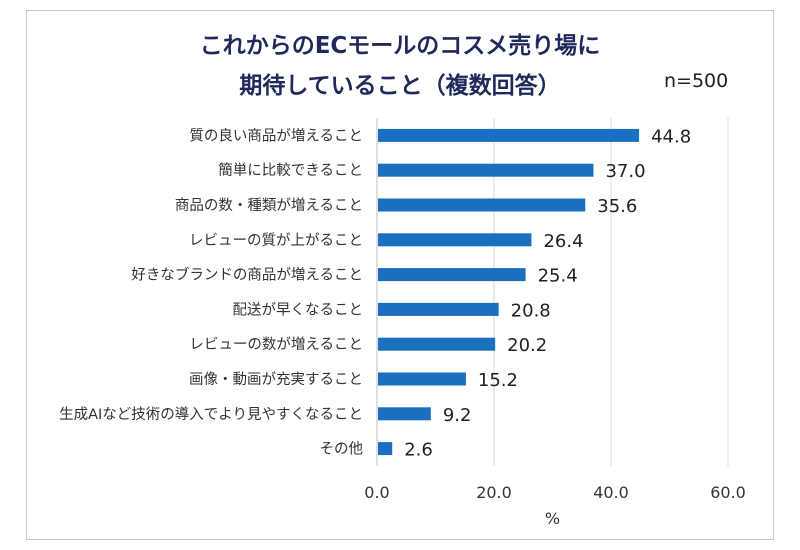 The image size is (800, 550). Describe the element at coordinates (276, 344) in the screenshot. I see `category-label-6: レビューの数が増えること` at that location.